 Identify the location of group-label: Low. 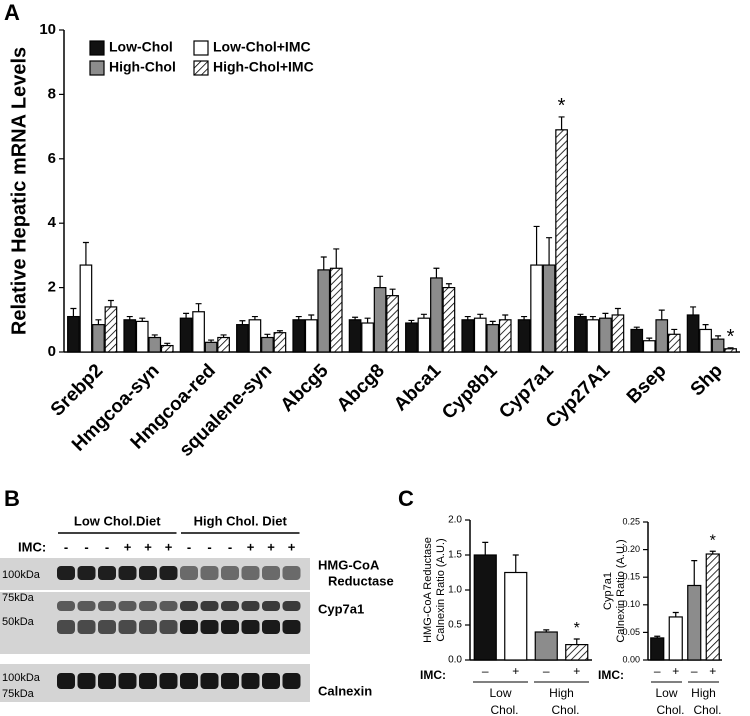
(666, 693).